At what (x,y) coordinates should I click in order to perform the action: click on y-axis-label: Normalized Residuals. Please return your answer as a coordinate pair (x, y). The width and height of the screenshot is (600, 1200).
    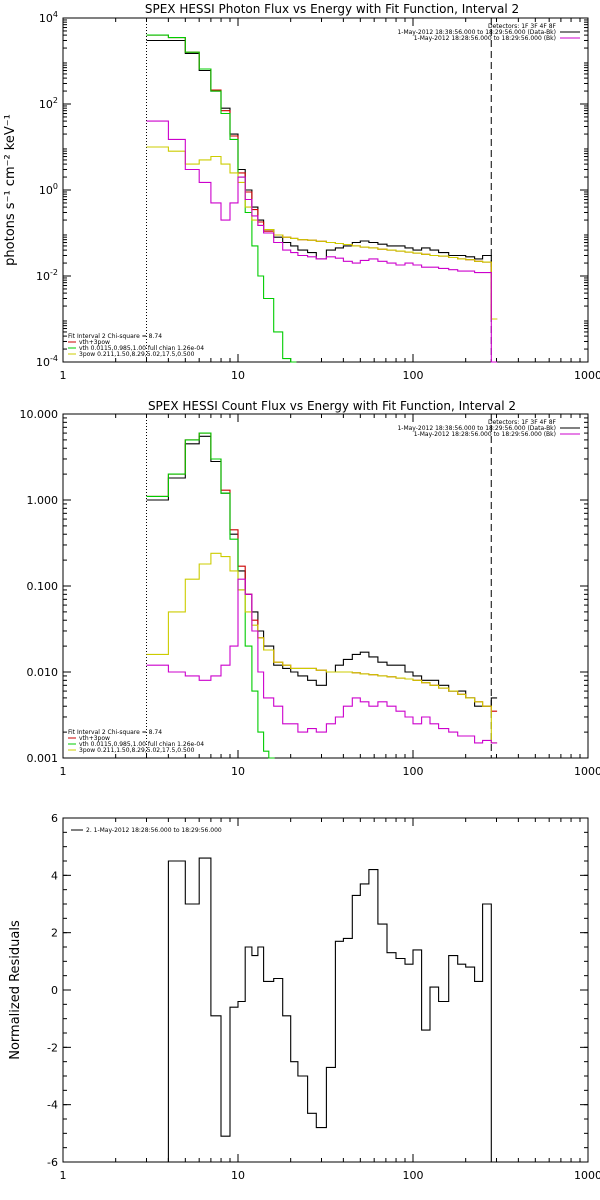
    Looking at the image, I should click on (15, 990).